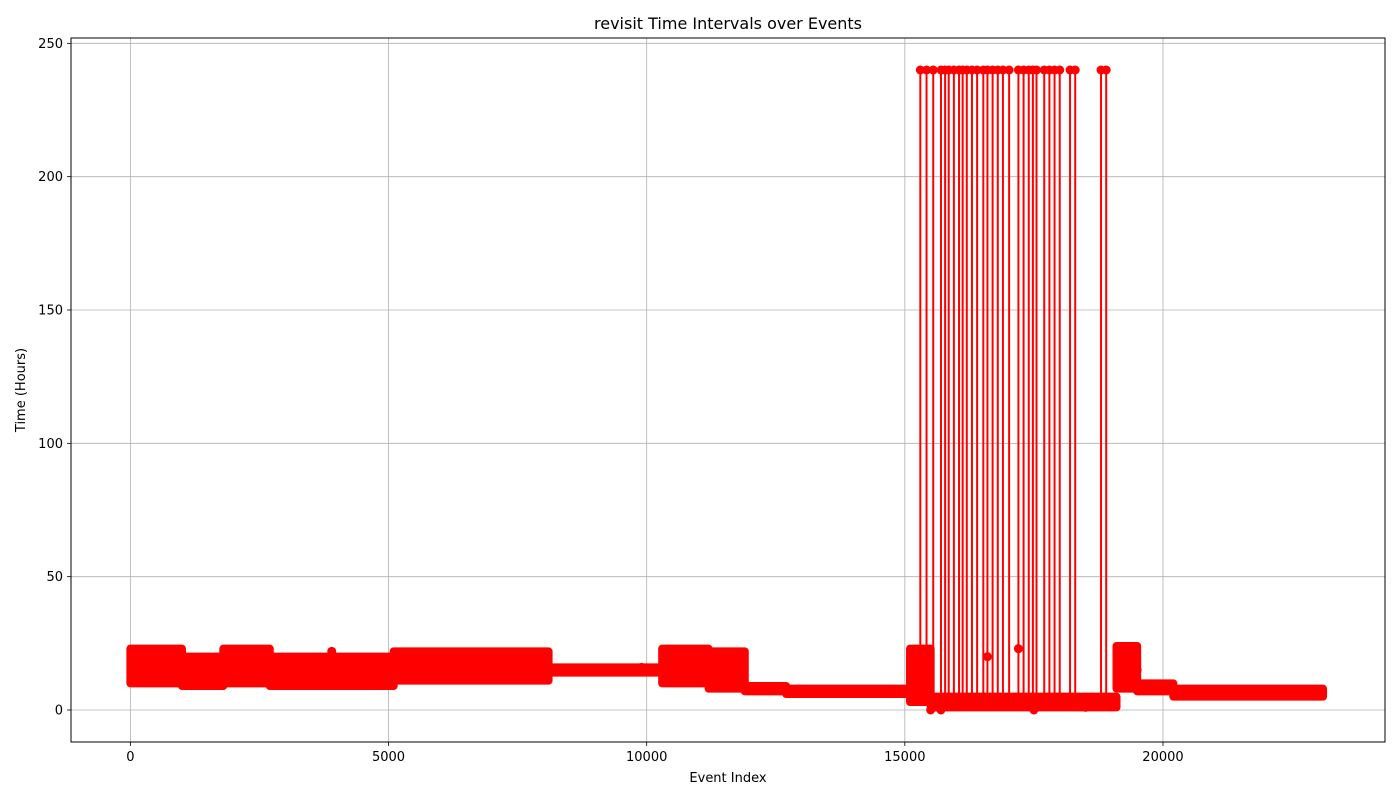  Describe the element at coordinates (727, 778) in the screenshot. I see `x-axis-label: Event Index` at that location.